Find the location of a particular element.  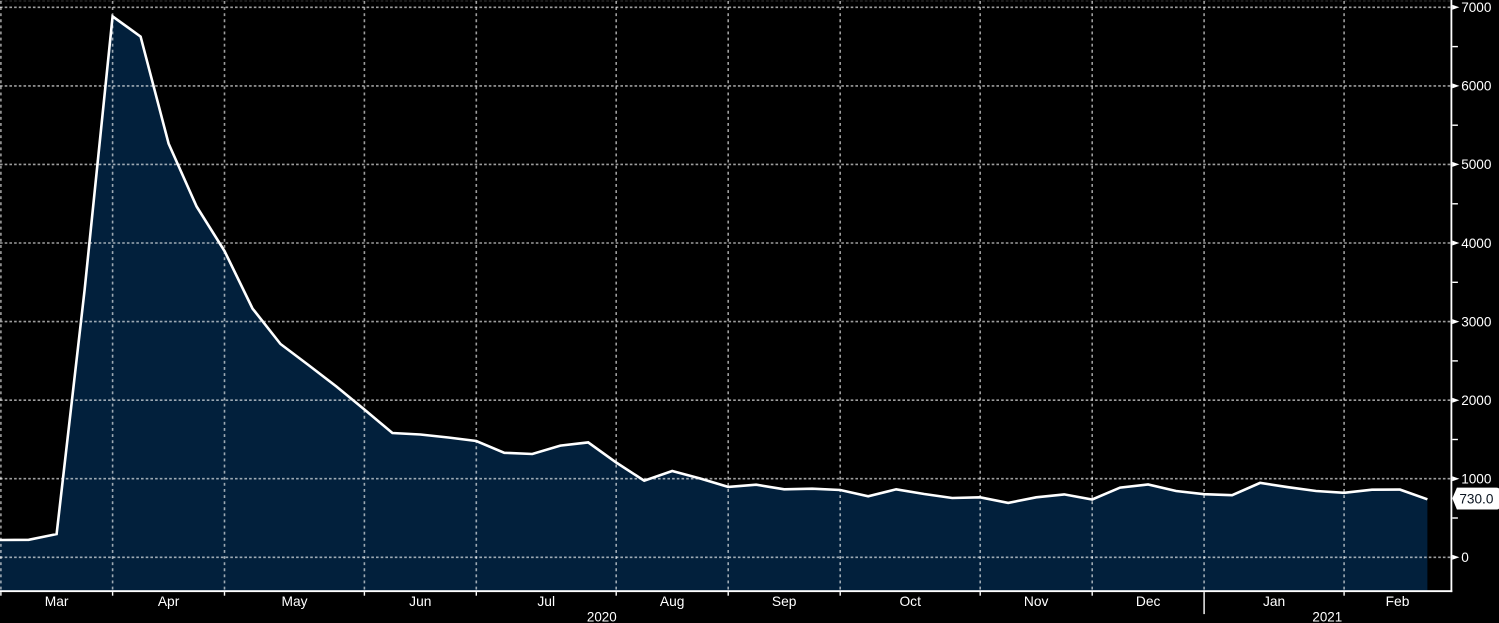

svg-text: Mar is located at coordinates (57, 601).